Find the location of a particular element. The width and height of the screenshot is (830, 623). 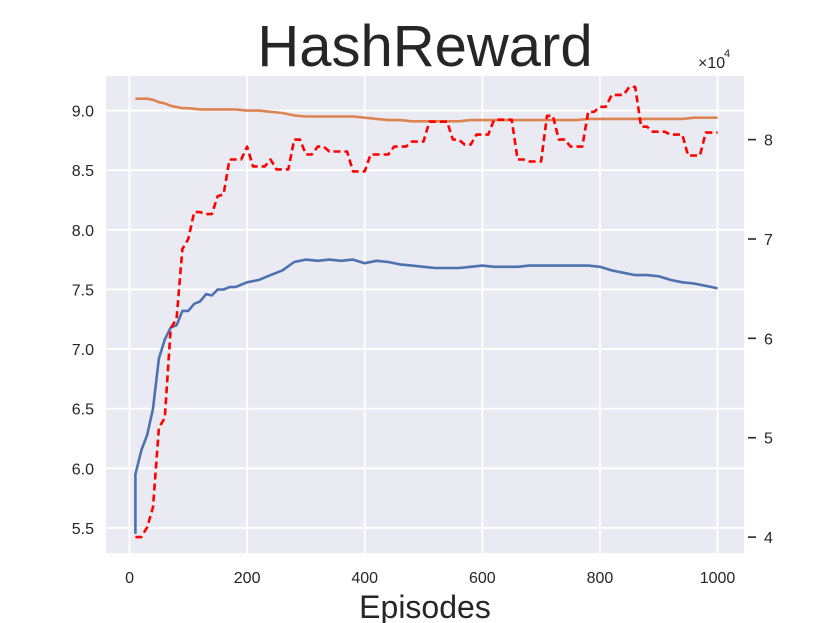

left-axis-ticks: 5.5 6.0 6.5 7.0 7.5 8.0 8.5 9.0 is located at coordinates (83, 321).